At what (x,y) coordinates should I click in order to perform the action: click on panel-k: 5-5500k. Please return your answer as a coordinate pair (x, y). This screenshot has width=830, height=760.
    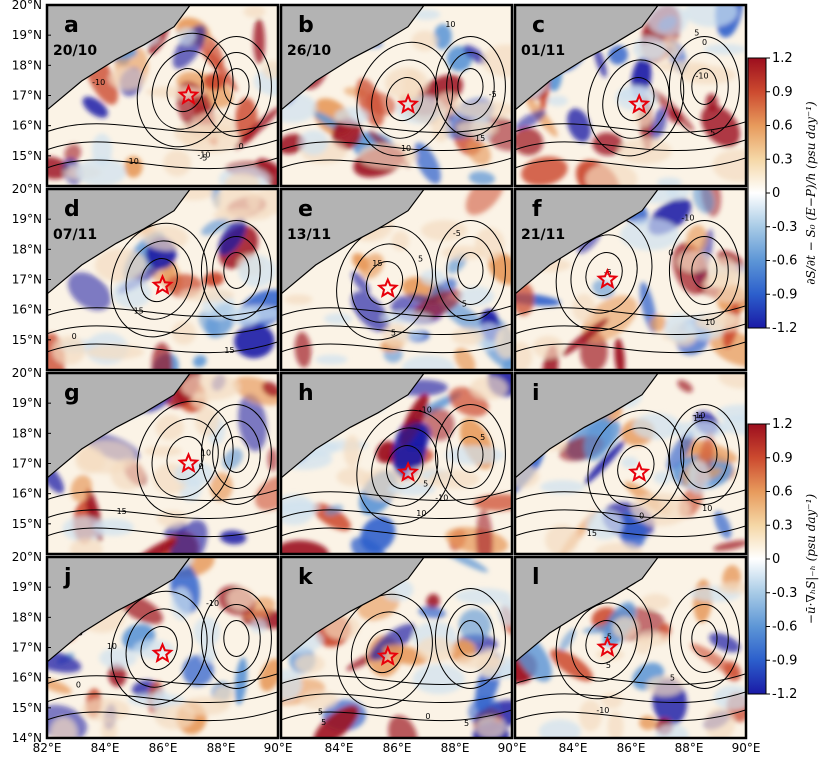
    Looking at the image, I should click on (396, 647).